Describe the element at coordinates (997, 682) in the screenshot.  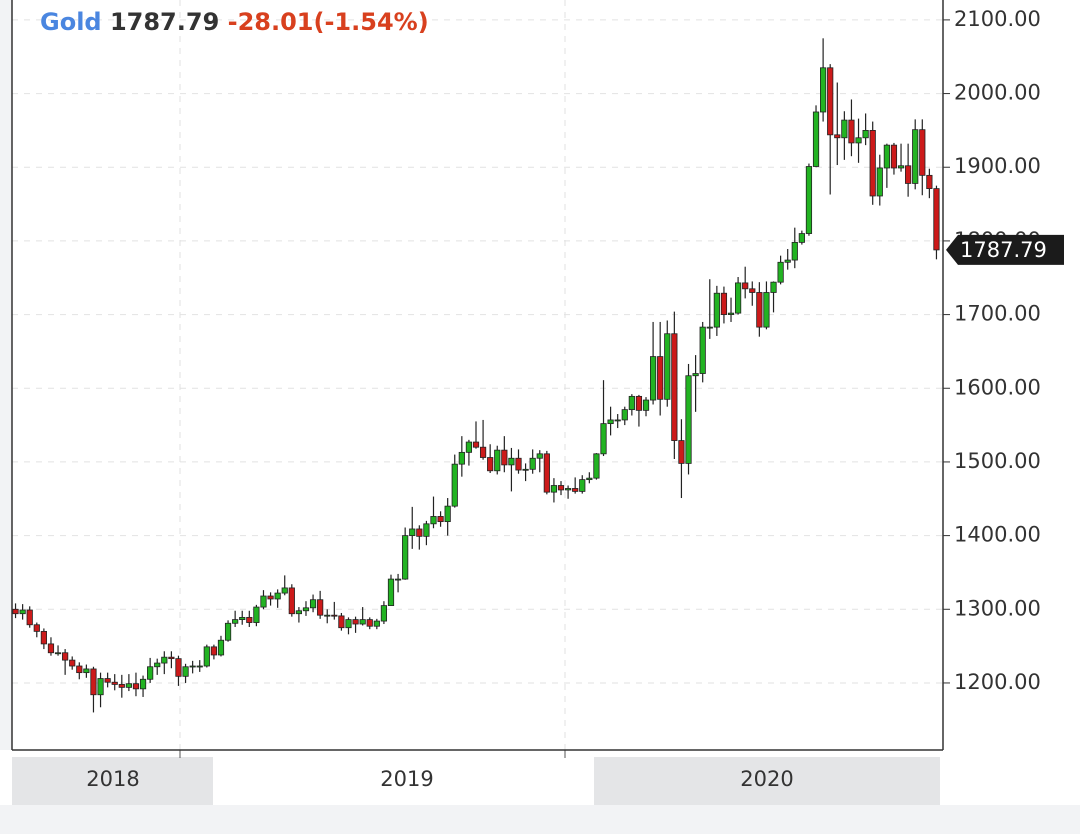
I see `y-tick-label: 1200.00` at that location.